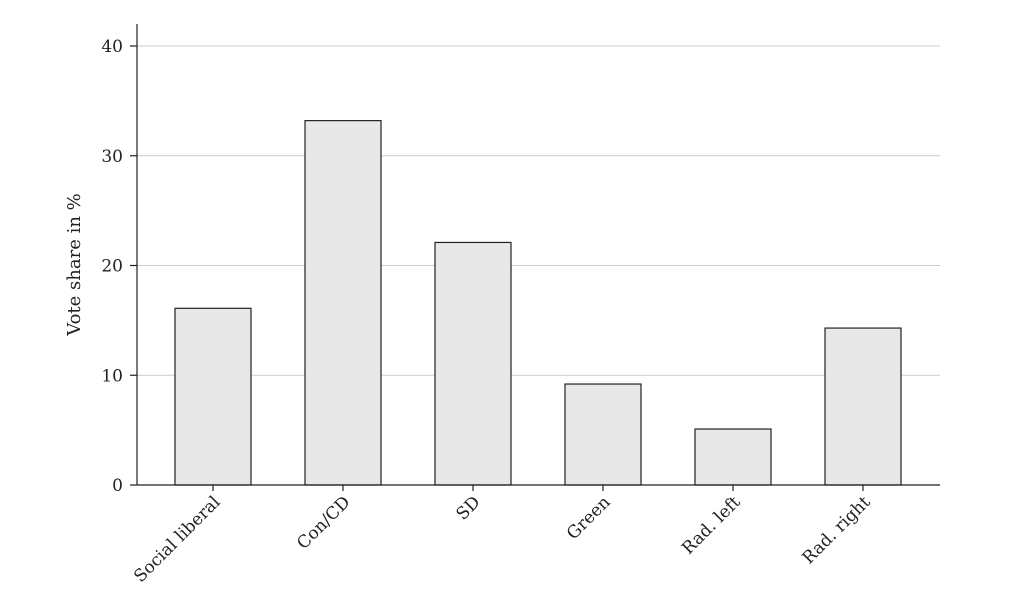 The width and height of the screenshot is (1024, 597). Describe the element at coordinates (837, 530) in the screenshot. I see `x-tick-label: Rad. right` at that location.